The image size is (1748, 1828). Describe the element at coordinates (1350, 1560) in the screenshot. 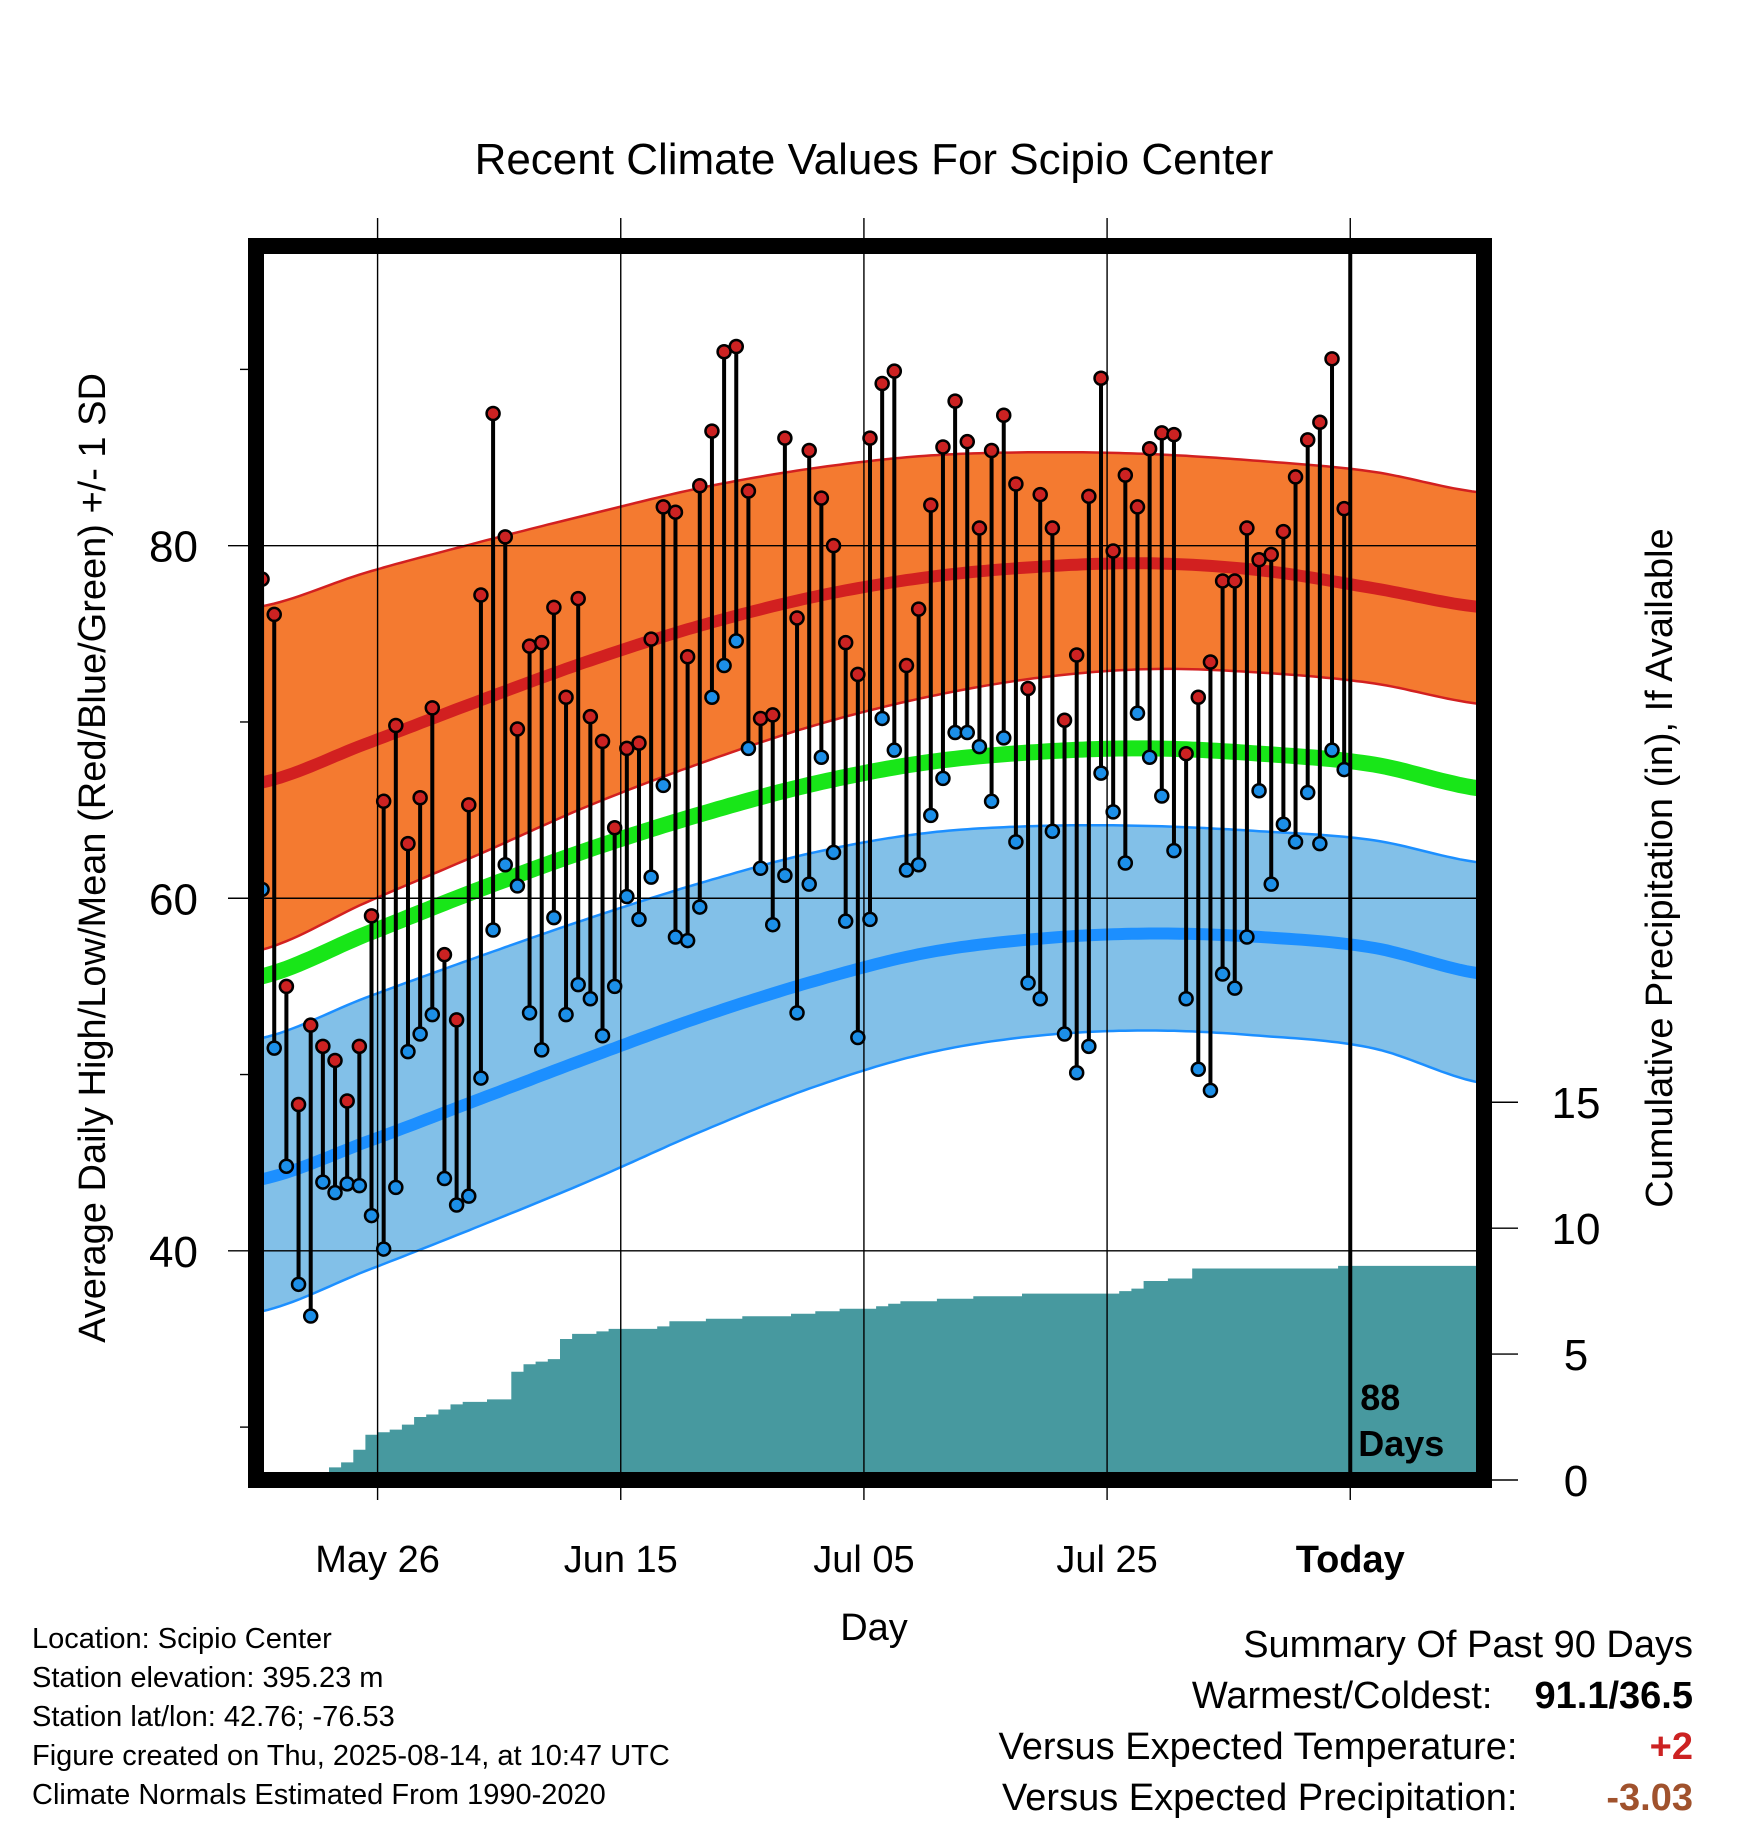

I see `x-tick-label: Today` at that location.